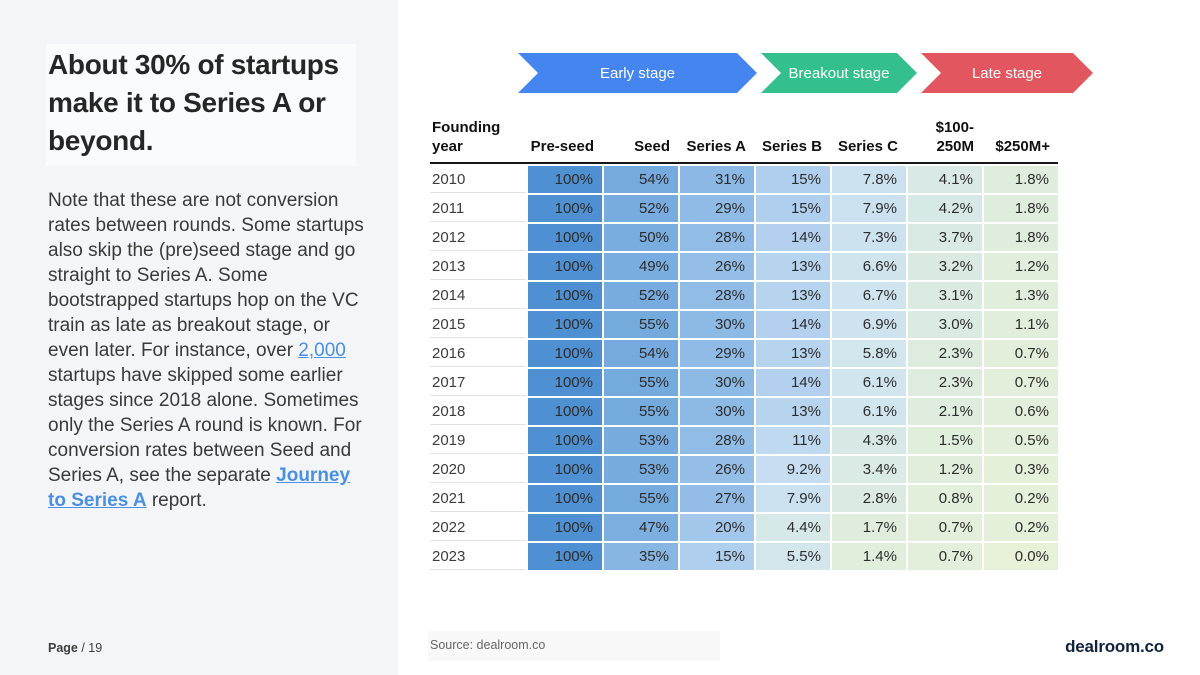 Image resolution: width=1200 pixels, height=675 pixels. I want to click on value-cell: 50%, so click(641, 237).